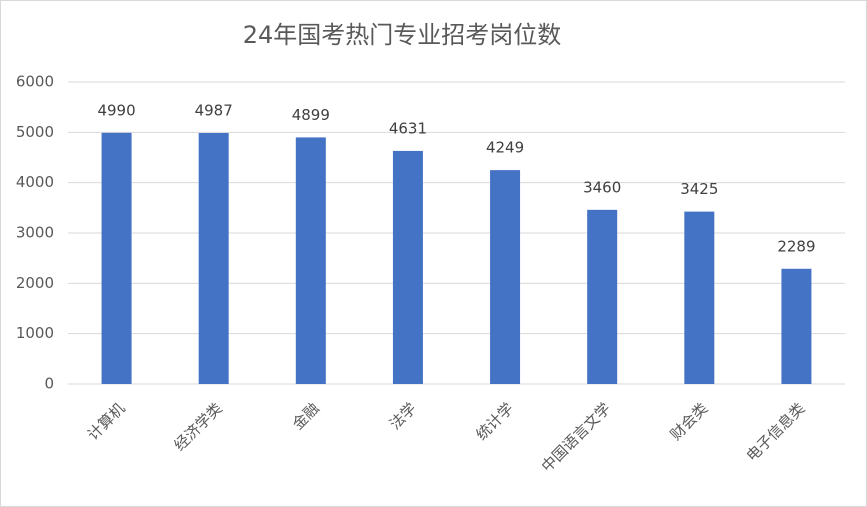 The image size is (867, 507). Describe the element at coordinates (796, 246) in the screenshot. I see `value-label: 2289` at that location.